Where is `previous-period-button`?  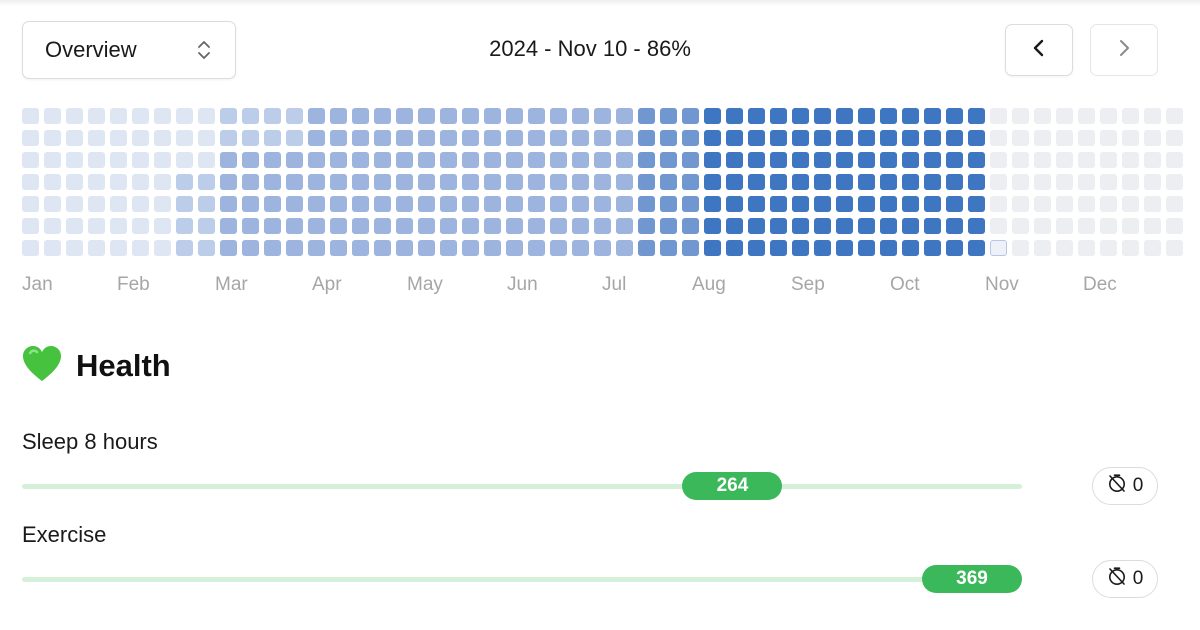
previous-period-button is located at coordinates (1039, 50).